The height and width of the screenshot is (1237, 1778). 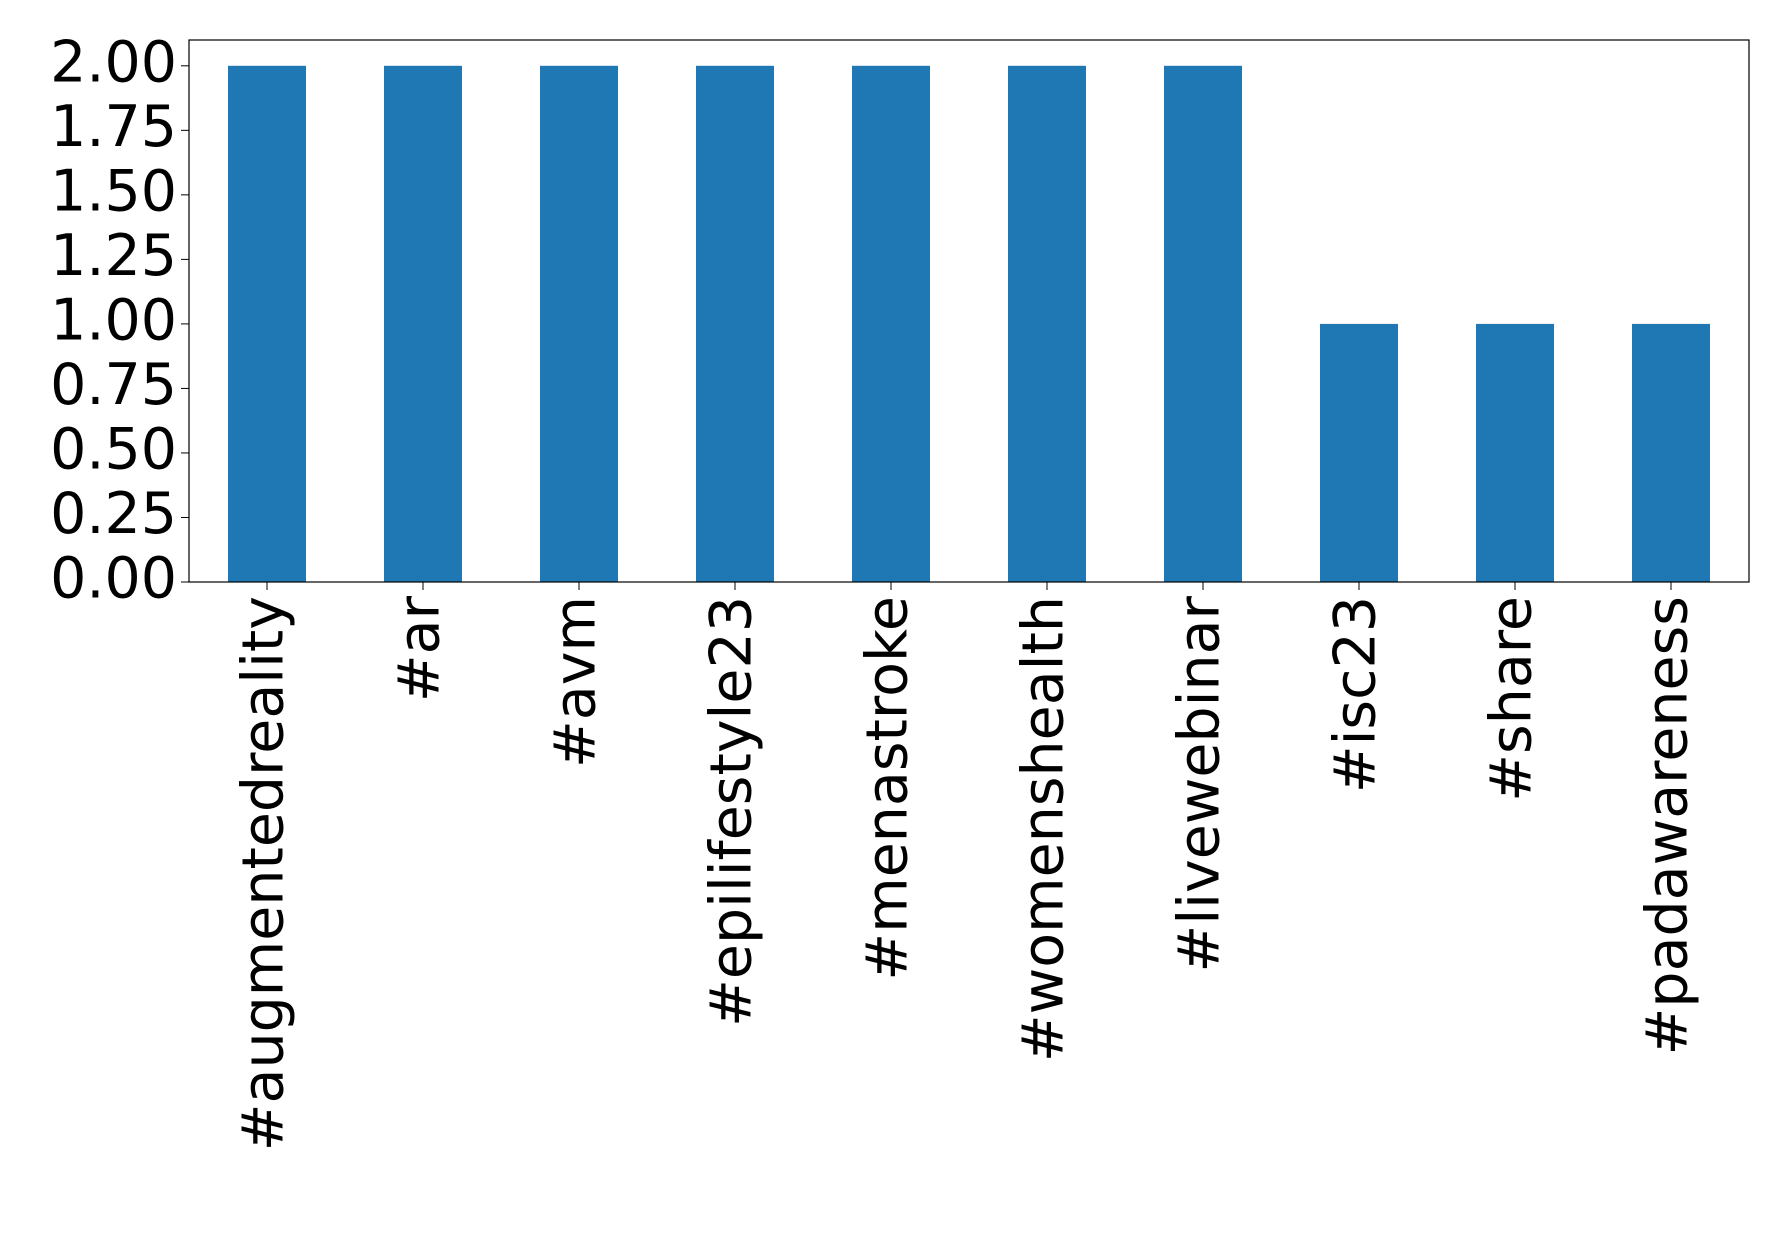 What do you see at coordinates (113, 191) in the screenshot?
I see `y-tick-label: 1.50` at bounding box center [113, 191].